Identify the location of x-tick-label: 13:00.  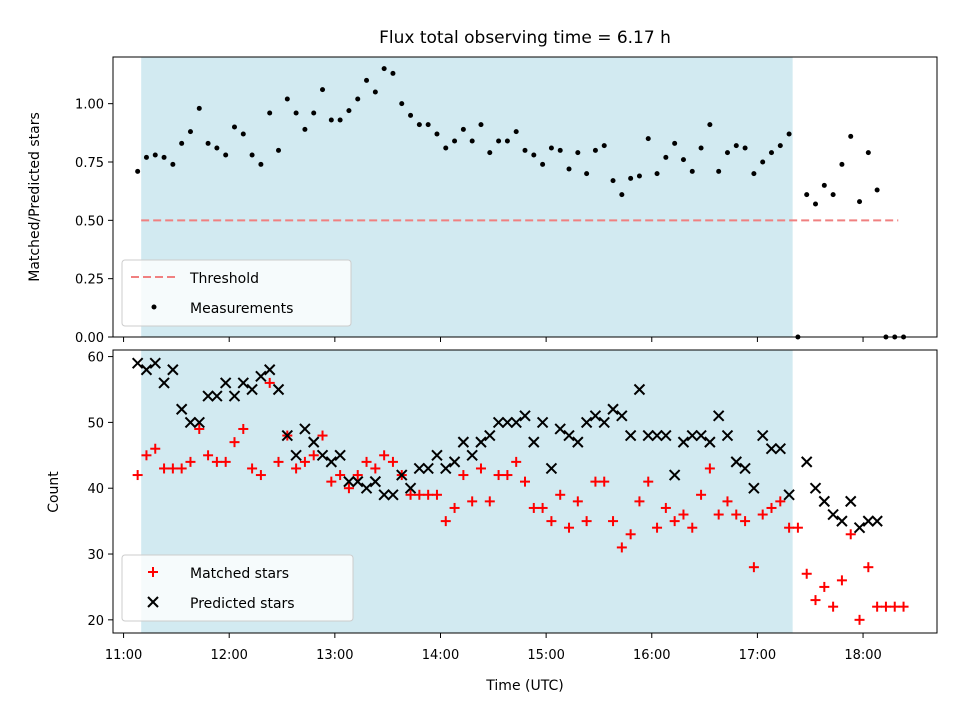
(334, 655).